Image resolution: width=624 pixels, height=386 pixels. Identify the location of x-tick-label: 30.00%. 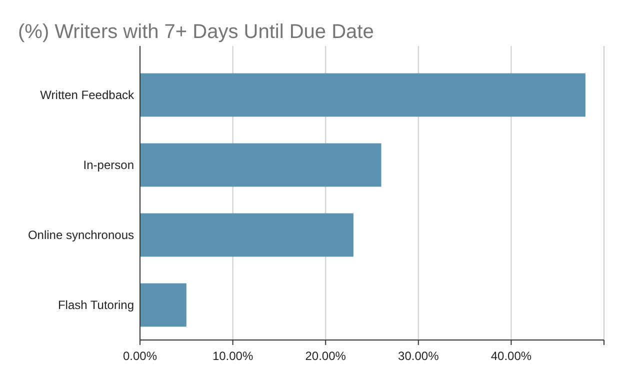
(419, 356).